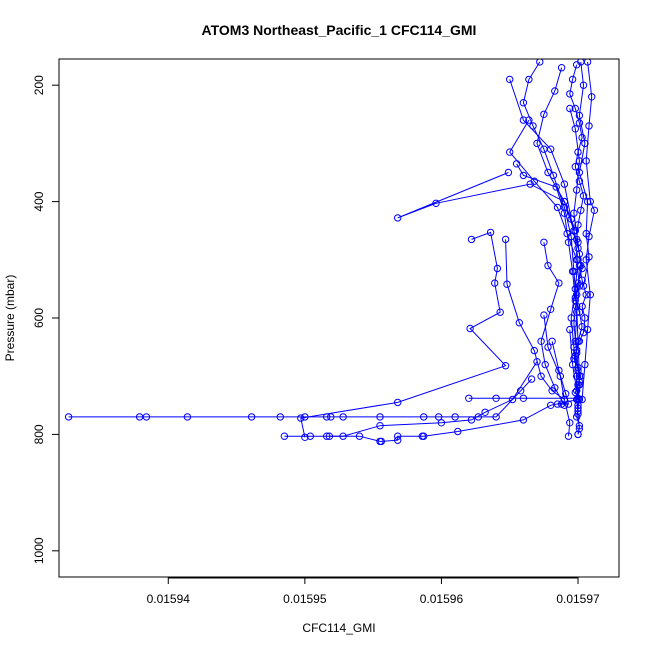  What do you see at coordinates (10, 318) in the screenshot?
I see `y-axis-label: Pressure (mbar)` at bounding box center [10, 318].